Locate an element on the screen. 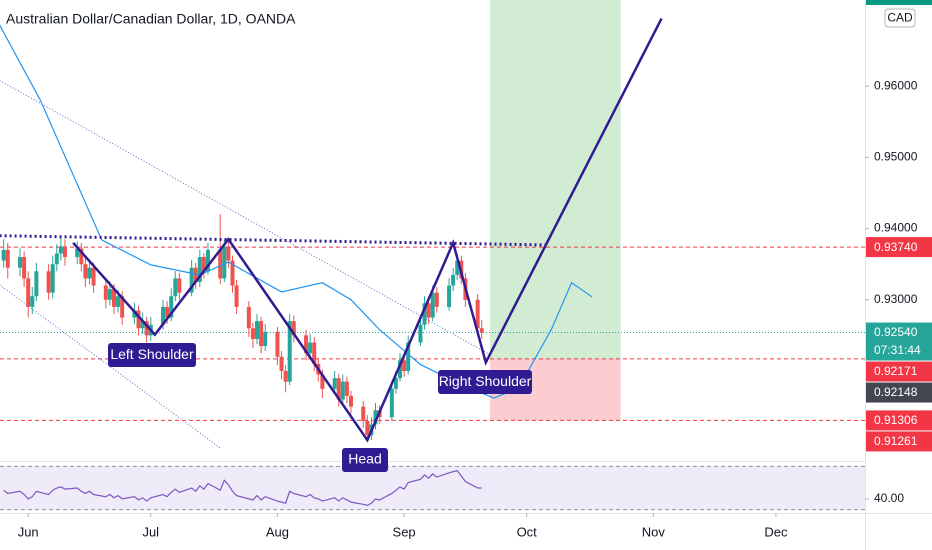  pattern-label: Right Shoulder is located at coordinates (485, 381).